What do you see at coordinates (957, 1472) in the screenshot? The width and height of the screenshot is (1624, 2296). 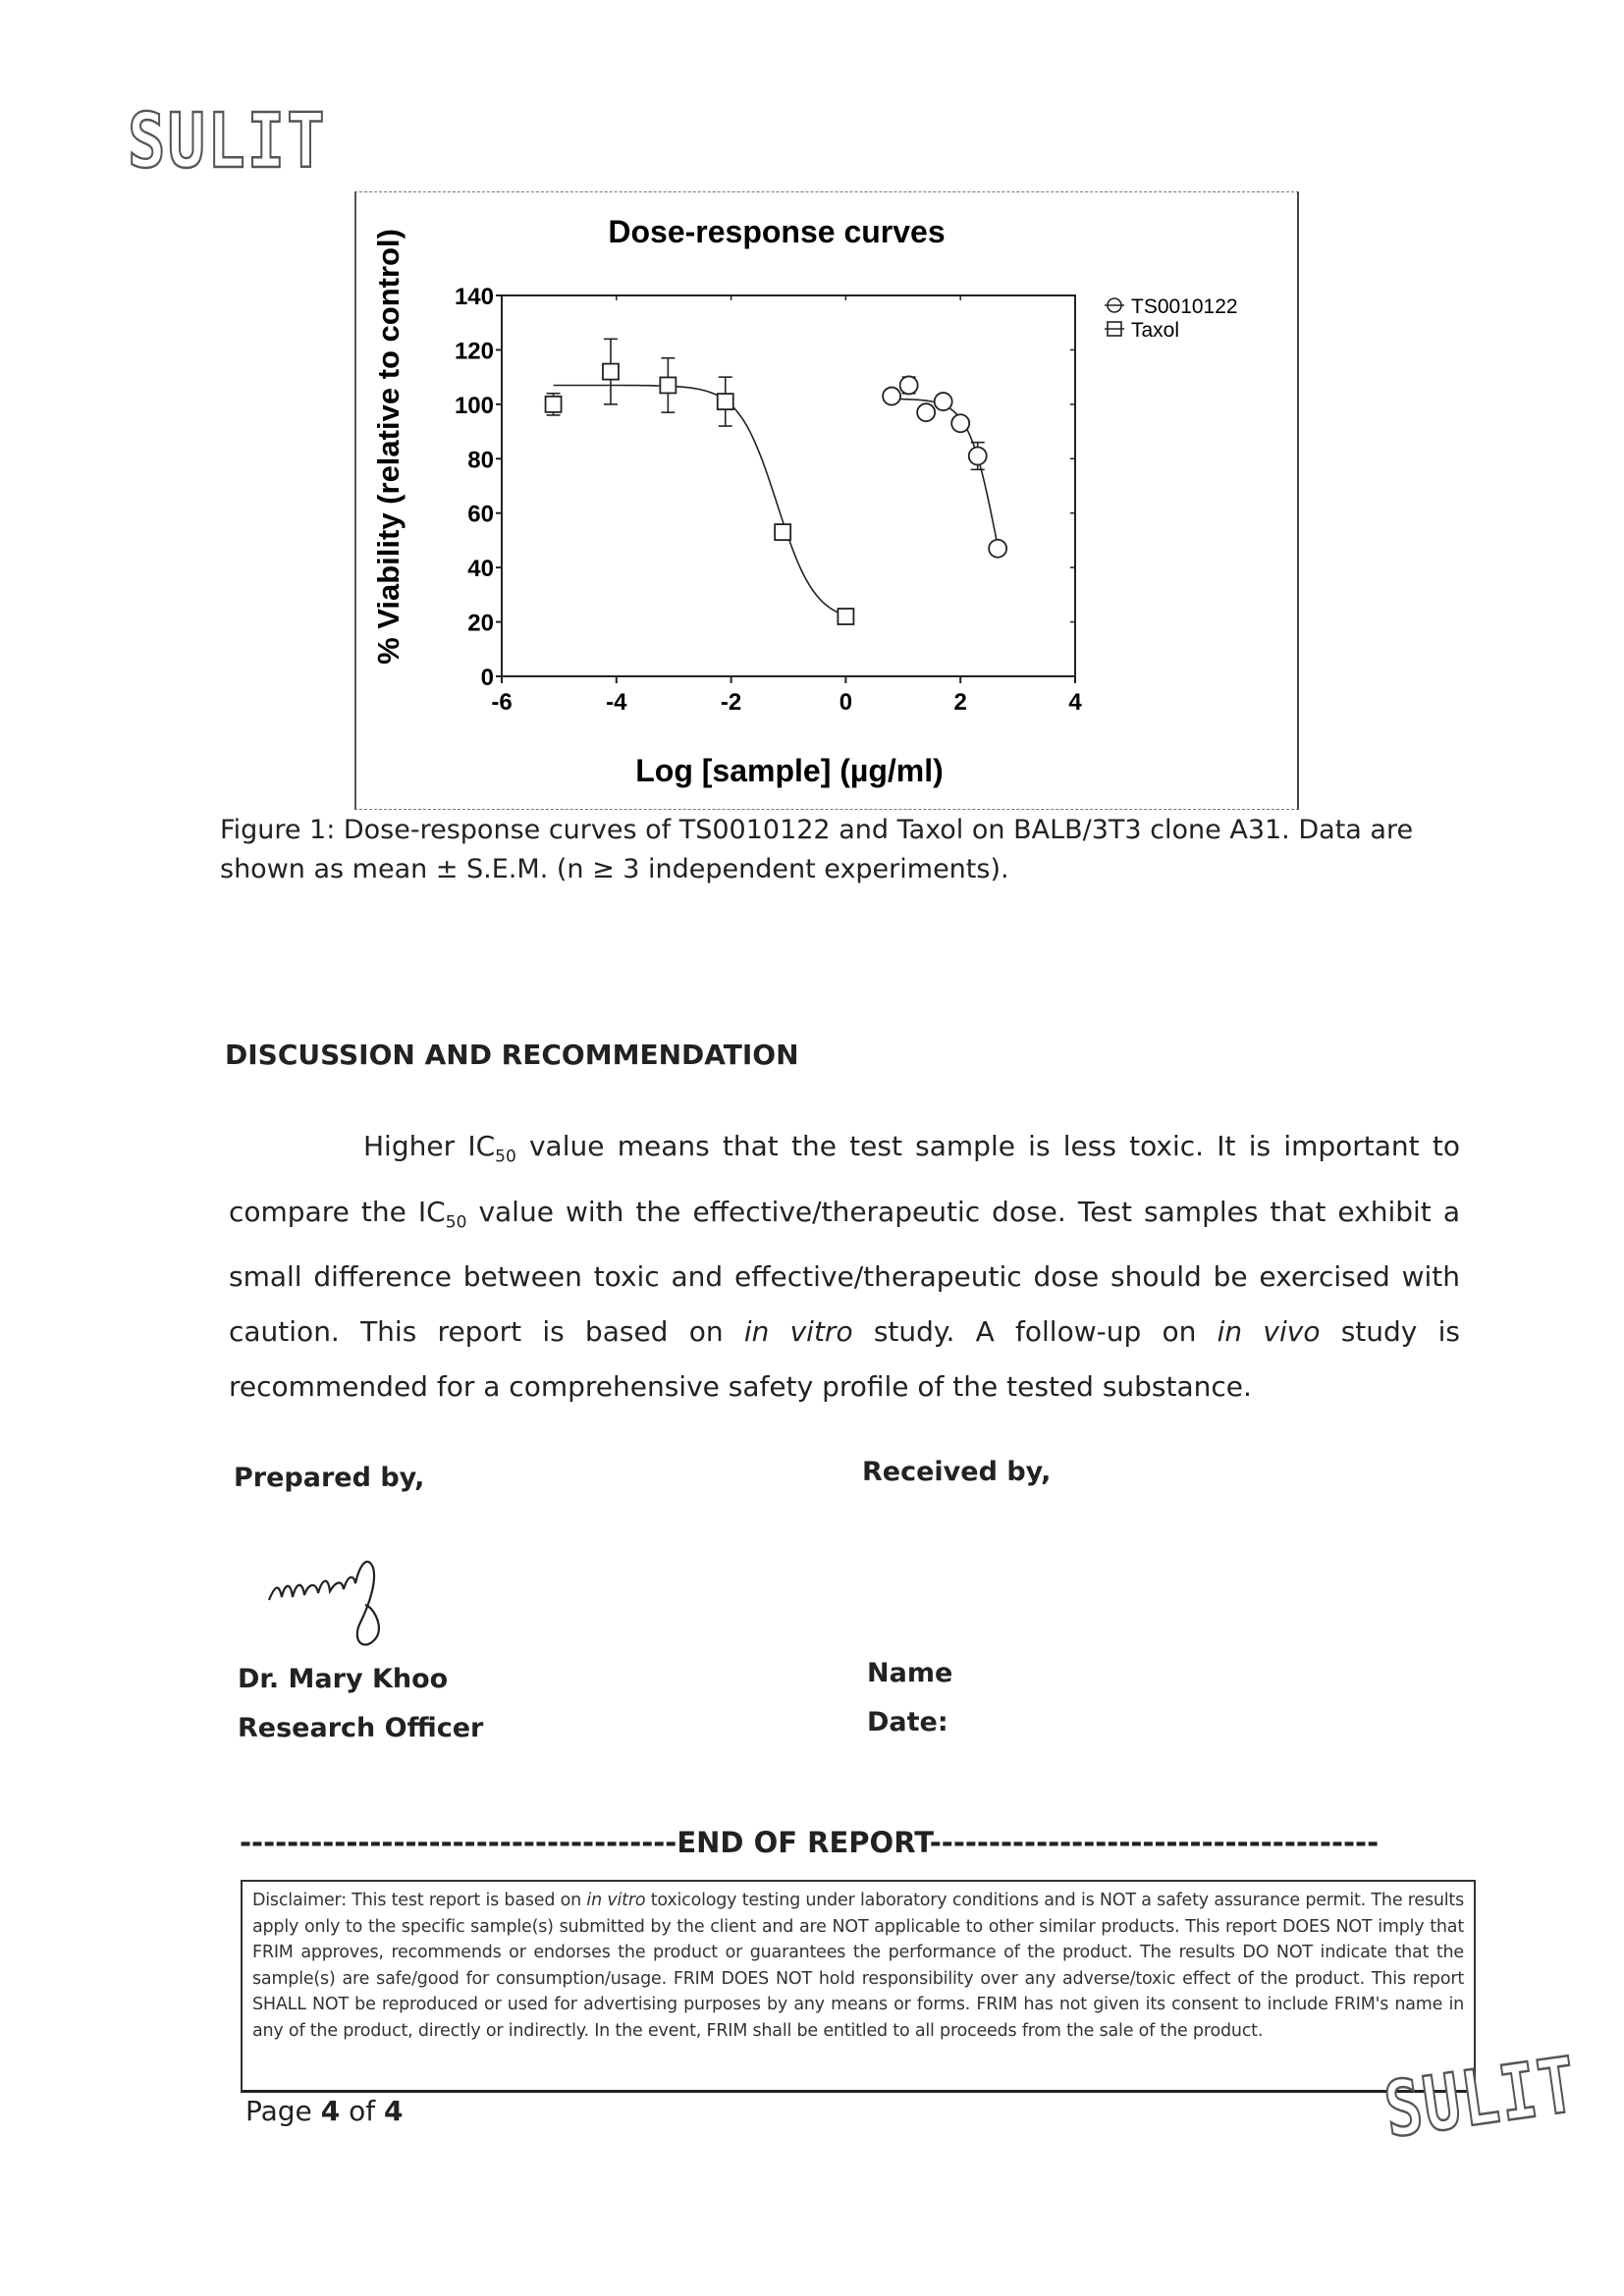 I see `received-by-label: Received by,` at bounding box center [957, 1472].